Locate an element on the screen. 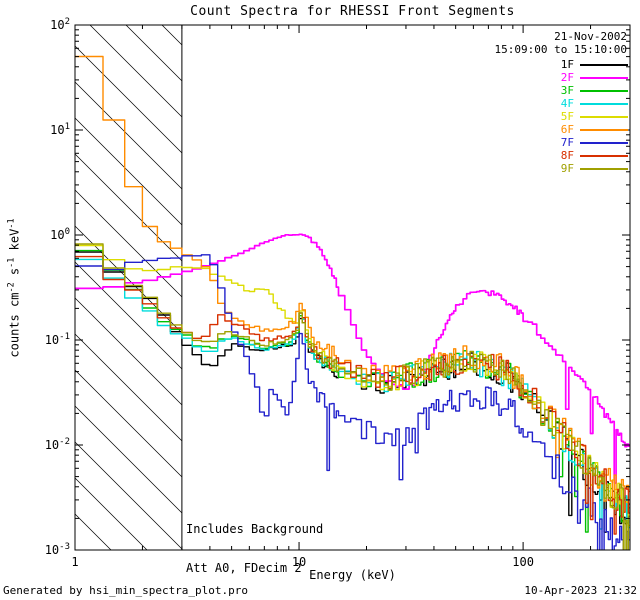 The height and width of the screenshot is (600, 640). note-background: Includes Background is located at coordinates (255, 529).